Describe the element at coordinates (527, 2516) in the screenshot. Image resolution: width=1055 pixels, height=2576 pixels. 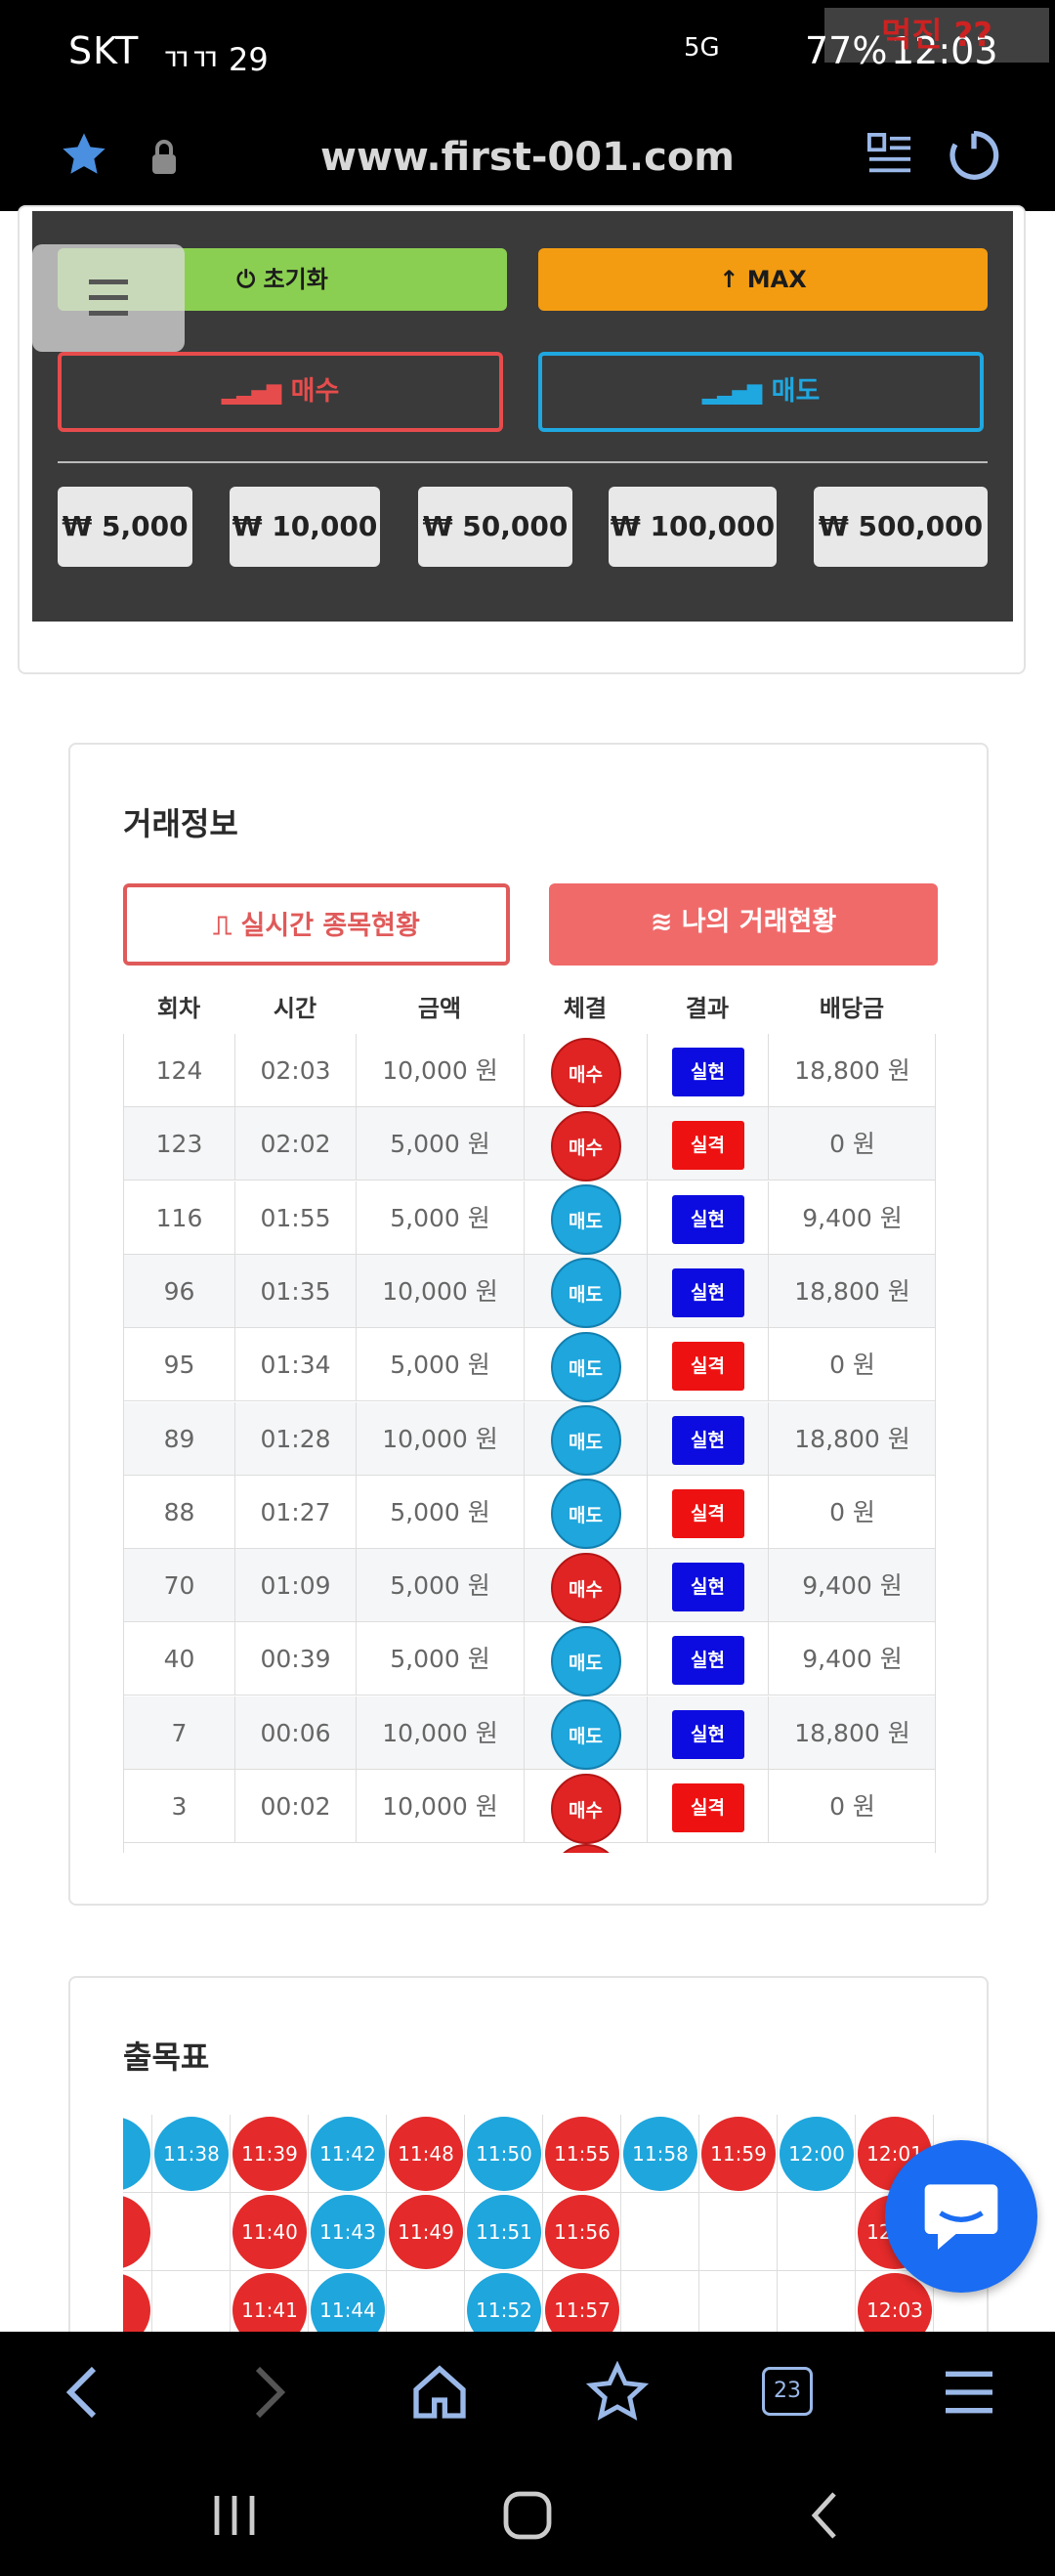
I see `home-button-icon` at that location.